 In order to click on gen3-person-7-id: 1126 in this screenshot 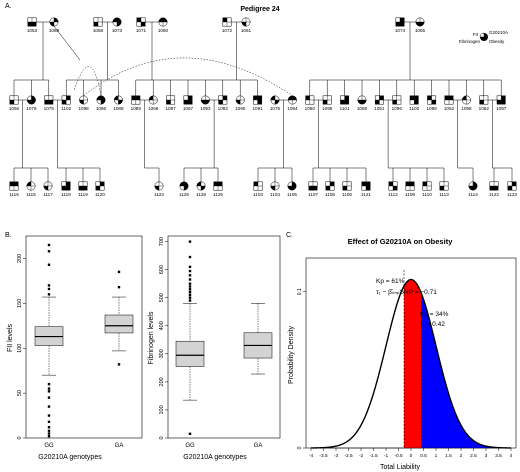, I will do `click(184, 194)`.